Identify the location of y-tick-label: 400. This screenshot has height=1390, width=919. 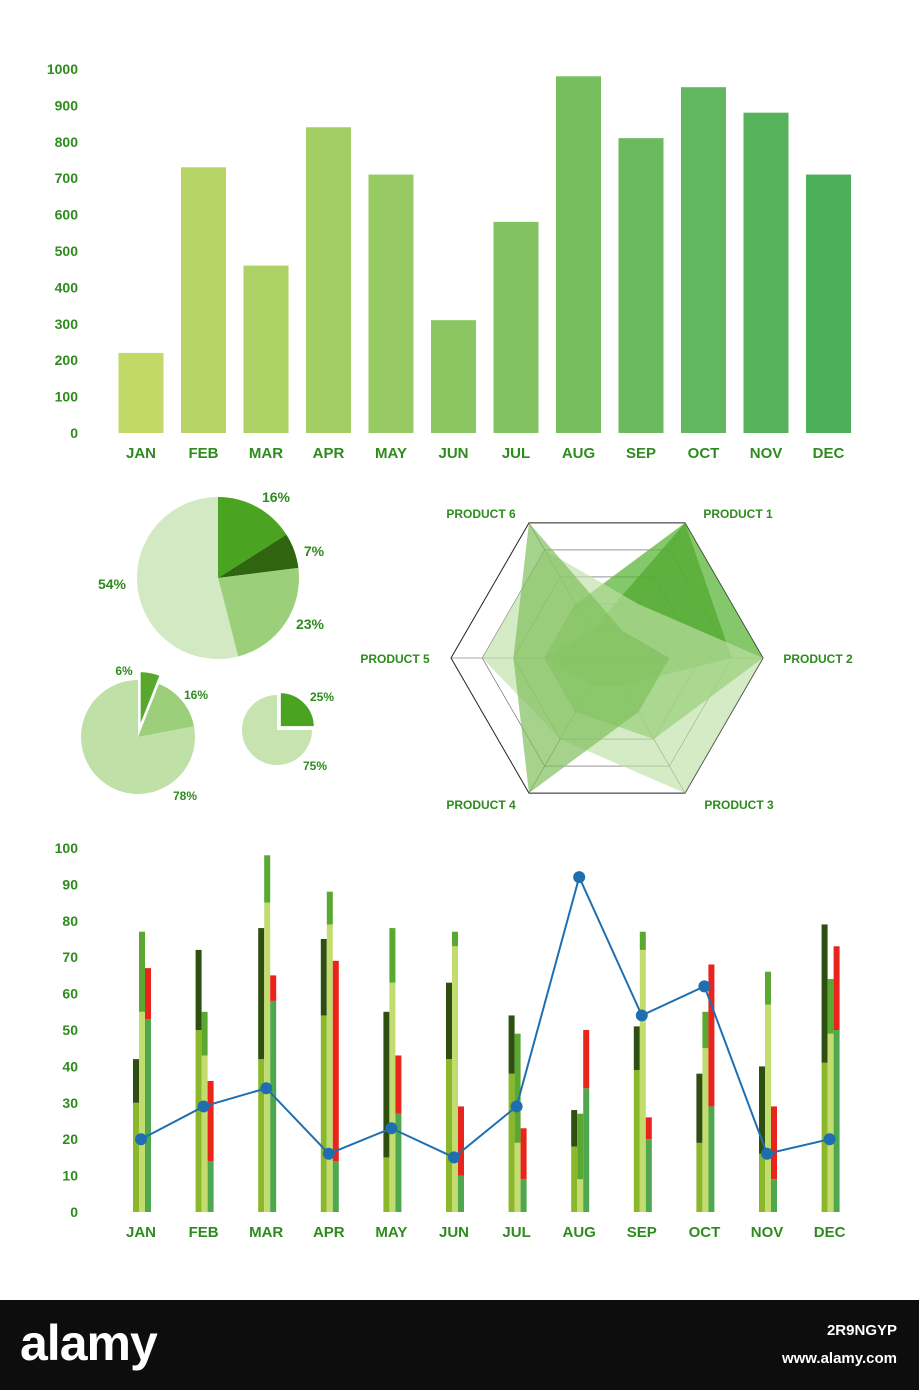
(67, 287).